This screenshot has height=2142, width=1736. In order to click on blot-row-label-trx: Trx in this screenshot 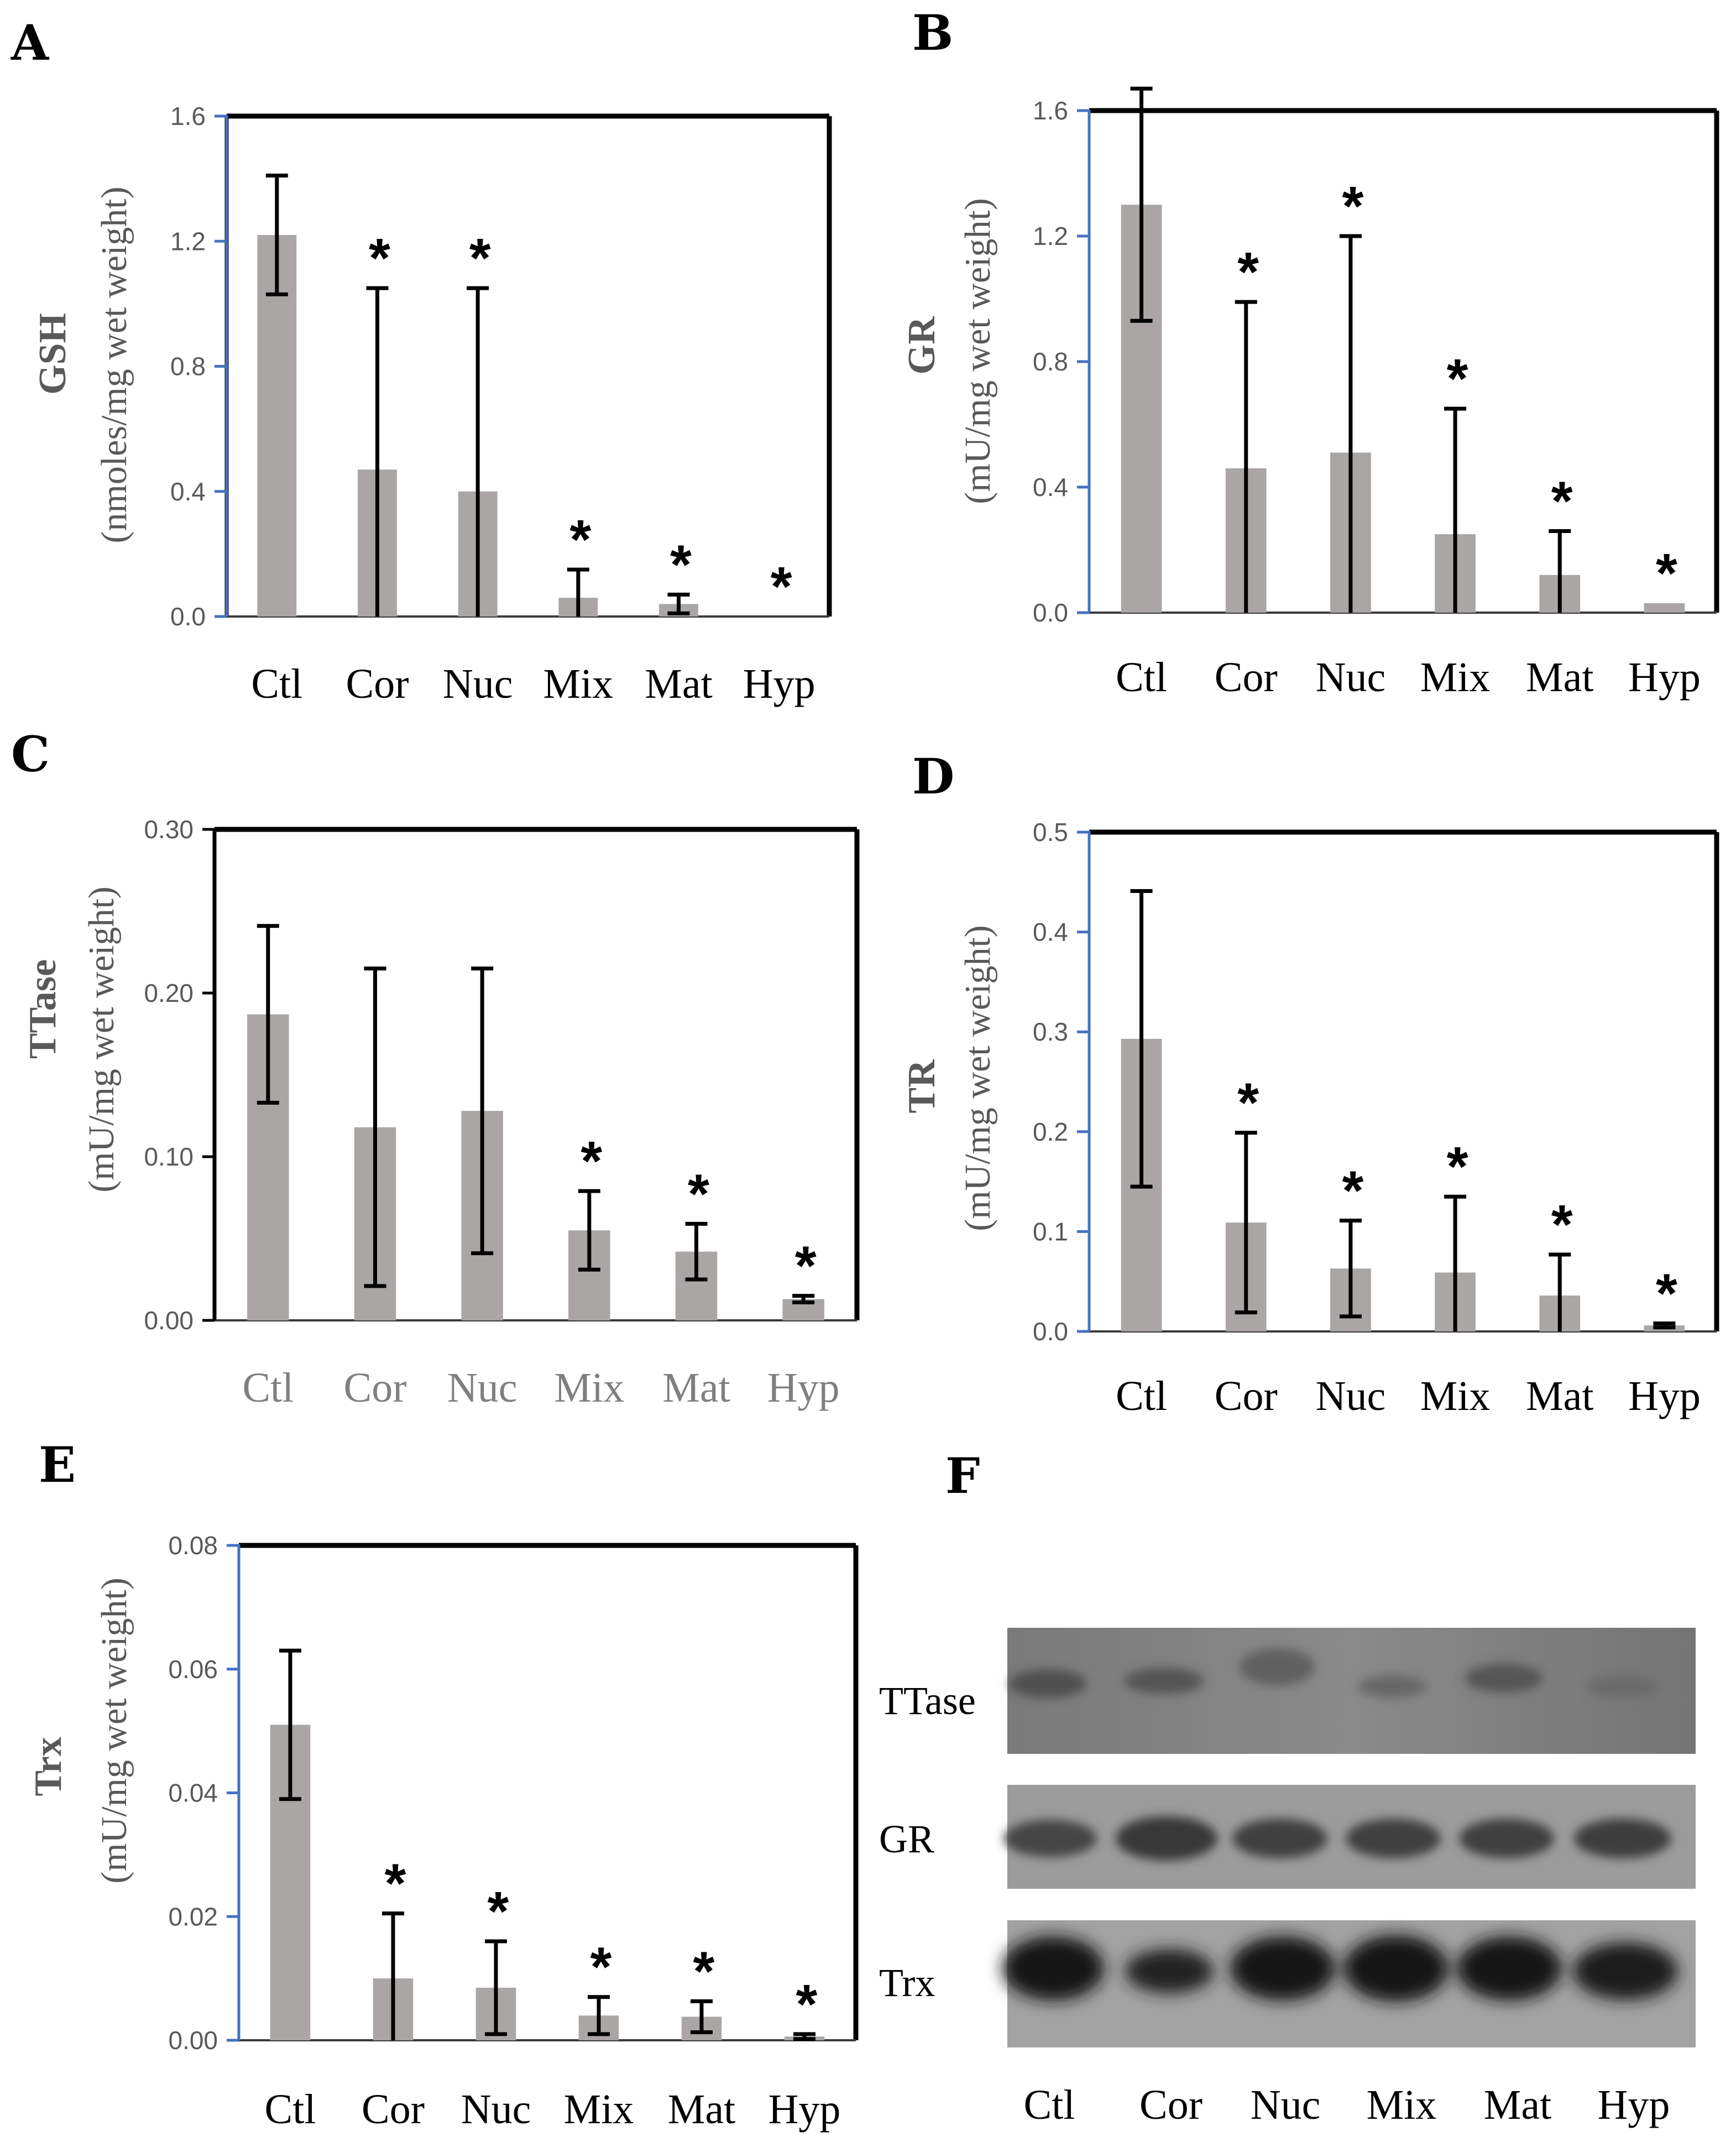, I will do `click(907, 1983)`.